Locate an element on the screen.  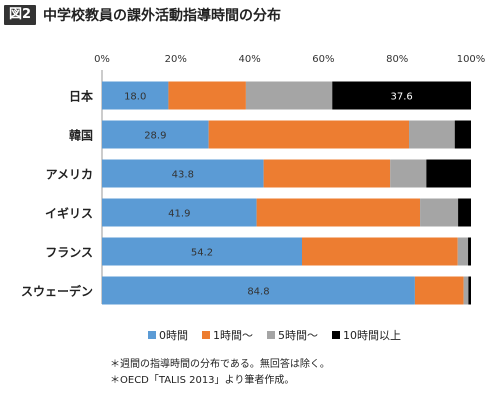
category-label: フランス is located at coordinates (69, 253).